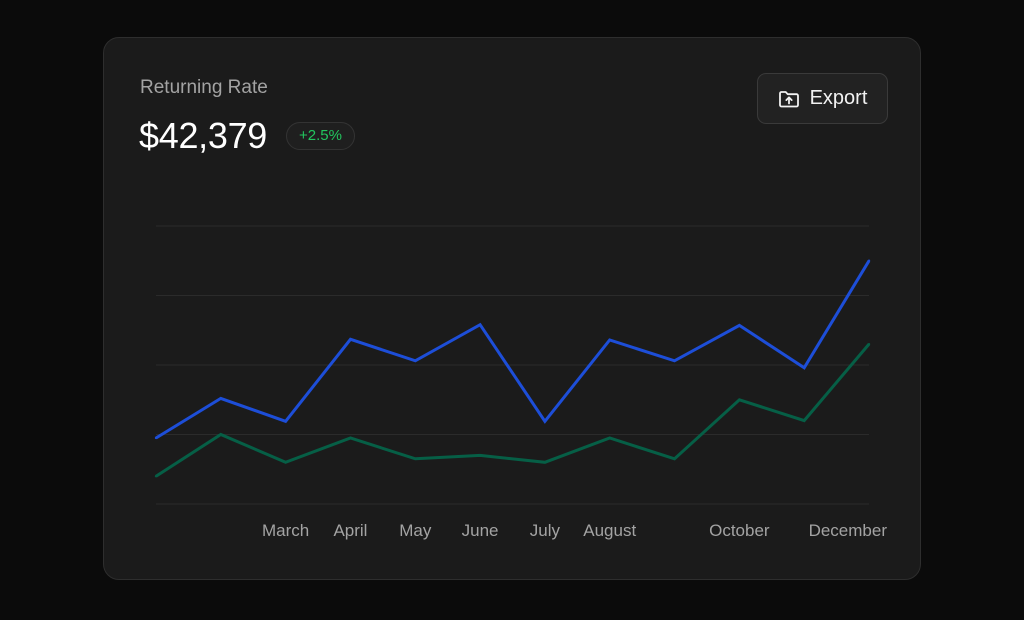 The width and height of the screenshot is (1024, 620). Describe the element at coordinates (204, 87) in the screenshot. I see `card-title: Returning Rate` at that location.